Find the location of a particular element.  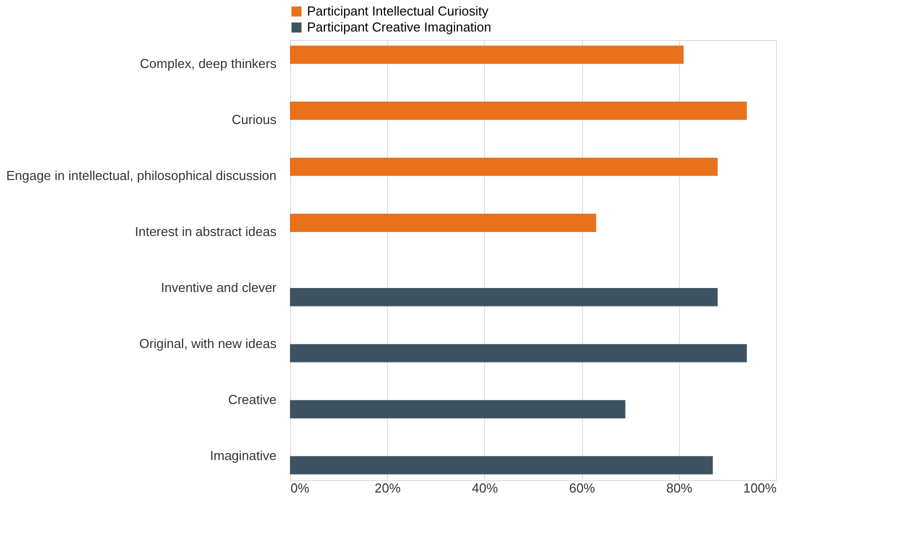

x-tick-label: 20% is located at coordinates (388, 488).